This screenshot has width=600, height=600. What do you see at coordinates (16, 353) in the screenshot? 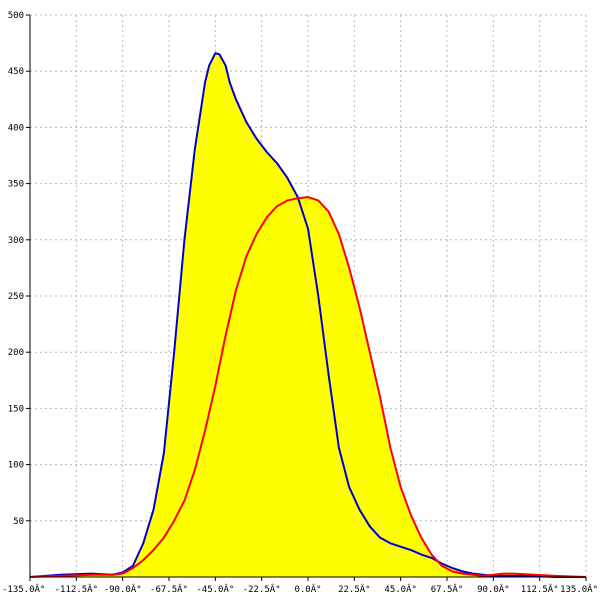
I see `y-tick-label-3: 200` at bounding box center [16, 353].